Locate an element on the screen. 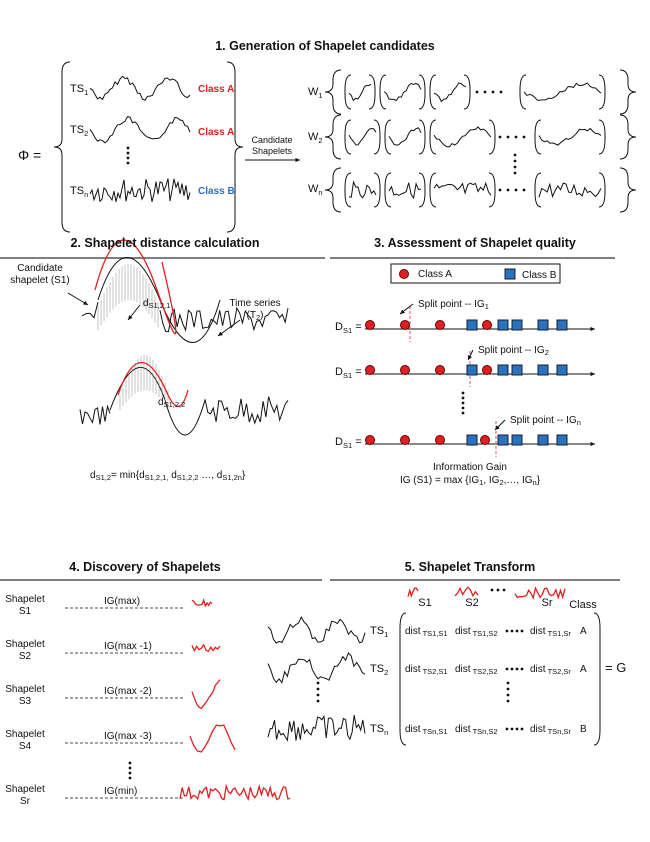 This screenshot has width=650, height=842. svg-text: S3 is located at coordinates (25, 701).